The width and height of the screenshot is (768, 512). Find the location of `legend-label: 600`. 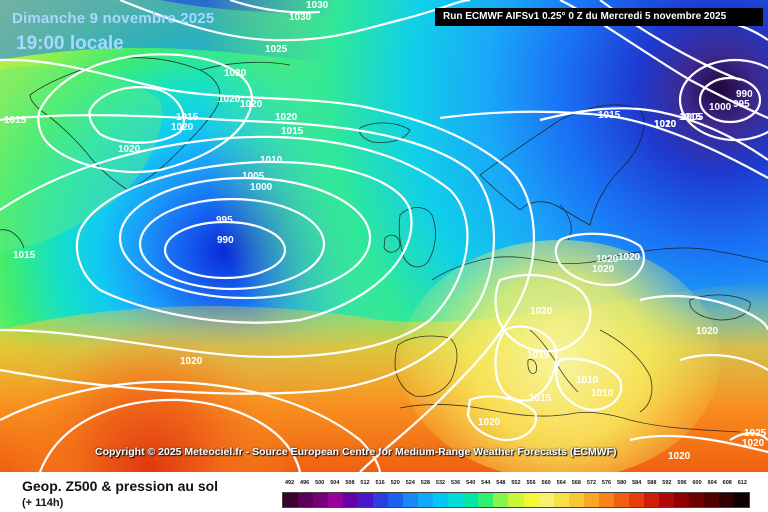

legend-label: 600 is located at coordinates (697, 483).